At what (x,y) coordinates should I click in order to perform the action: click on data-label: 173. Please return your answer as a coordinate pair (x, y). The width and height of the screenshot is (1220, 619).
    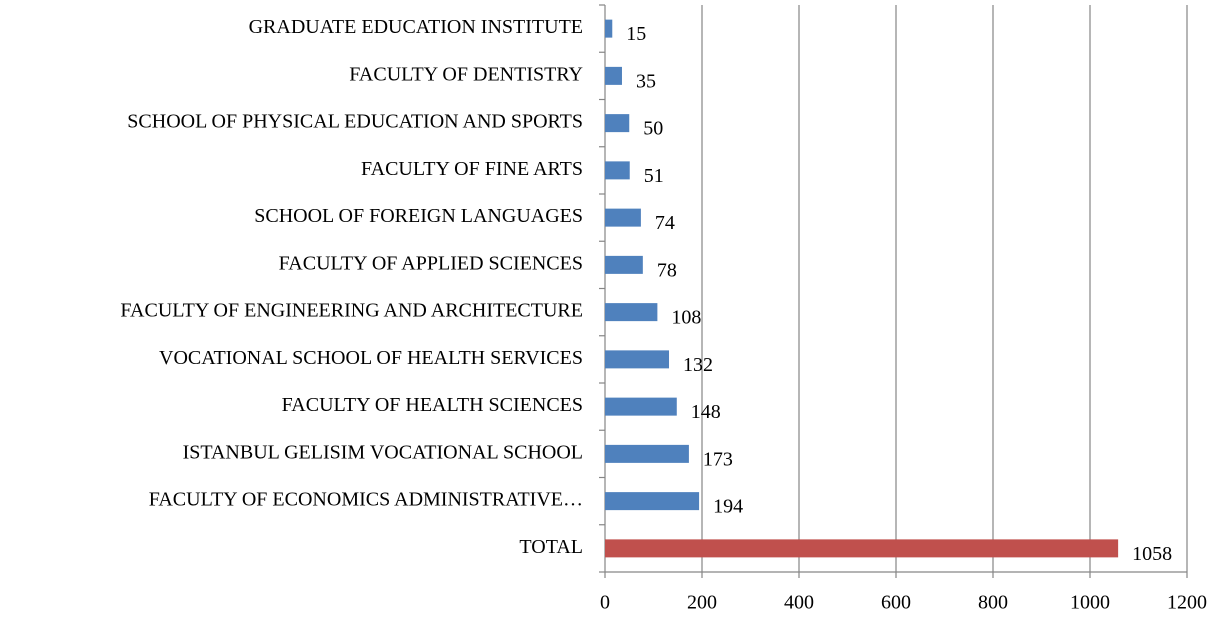
    Looking at the image, I should click on (718, 459).